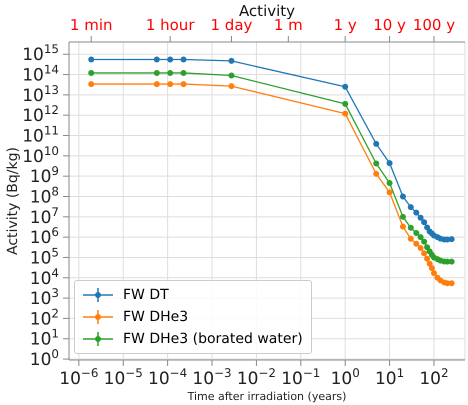 This screenshot has height=405, width=468. Describe the element at coordinates (434, 377) in the screenshot. I see `x-tick-label: 10$^{2}$` at that location.